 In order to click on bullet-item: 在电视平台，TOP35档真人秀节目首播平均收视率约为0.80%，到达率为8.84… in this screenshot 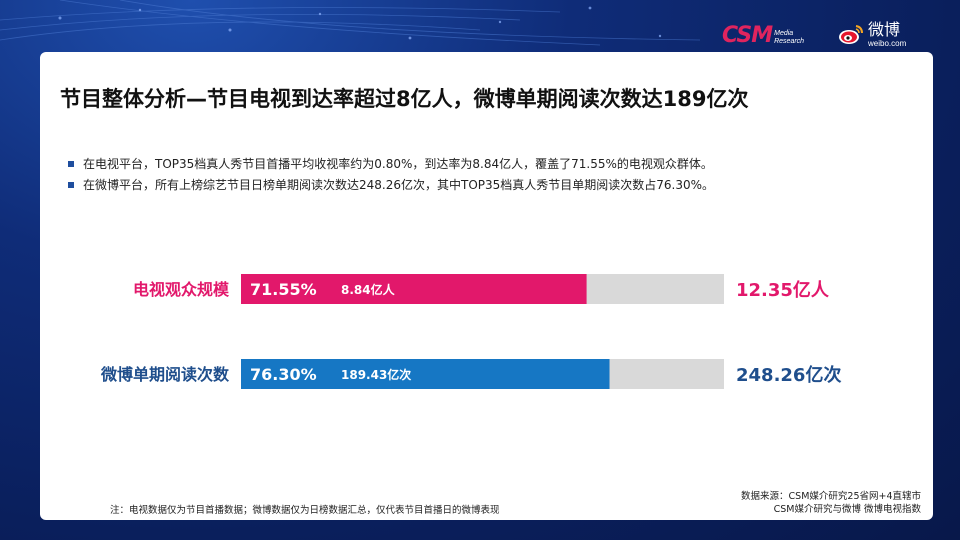, I will do `click(488, 163)`.